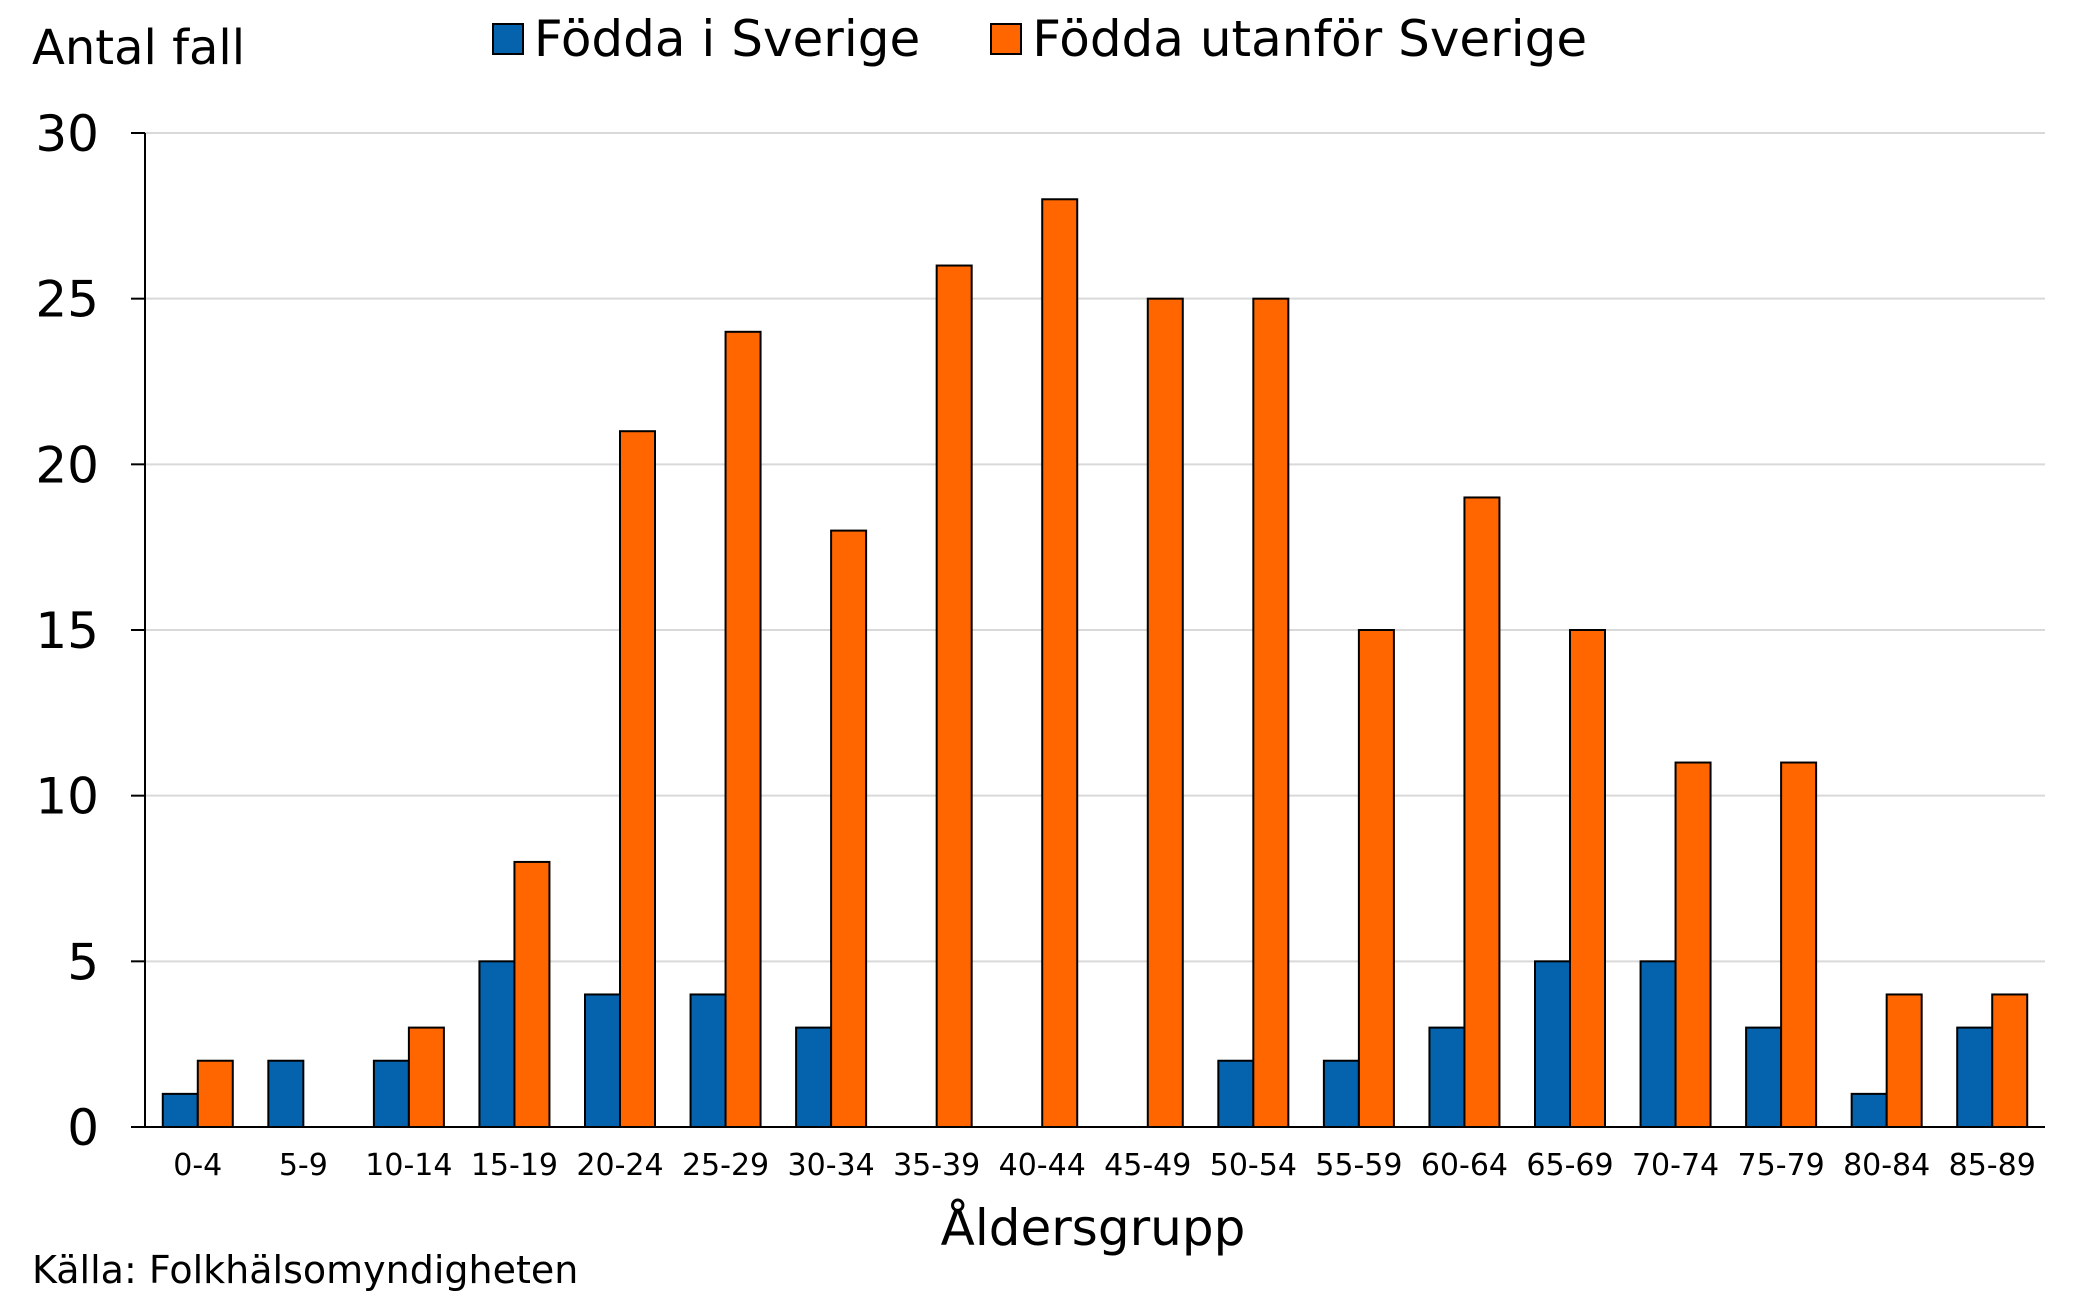 The height and width of the screenshot is (1300, 2079). Describe the element at coordinates (139, 48) in the screenshot. I see `y-axis-title: Antal fall` at that location.